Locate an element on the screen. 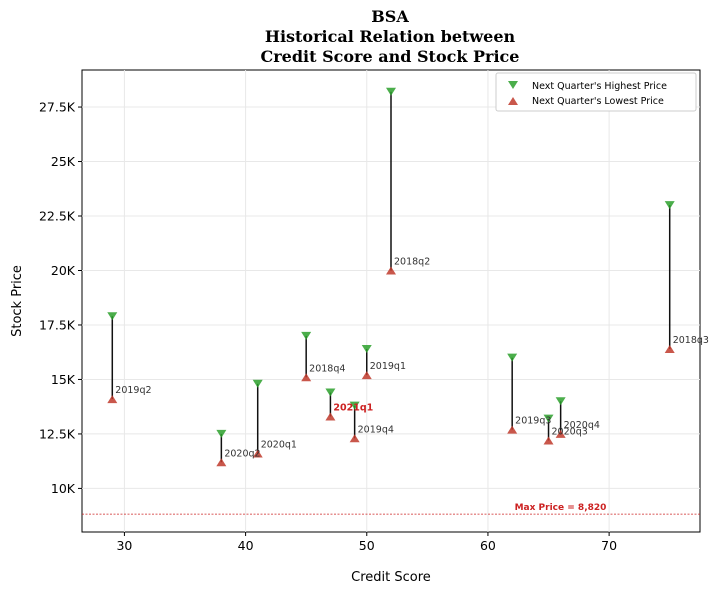 Image resolution: width=722 pixels, height=594 pixels. y-tick-label: 17.5K is located at coordinates (57, 324).